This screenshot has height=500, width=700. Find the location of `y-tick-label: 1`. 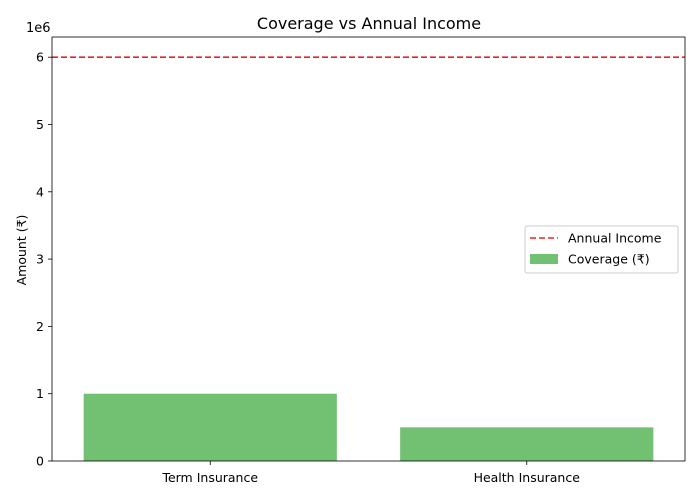

y-tick-label: 1 is located at coordinates (40, 393).